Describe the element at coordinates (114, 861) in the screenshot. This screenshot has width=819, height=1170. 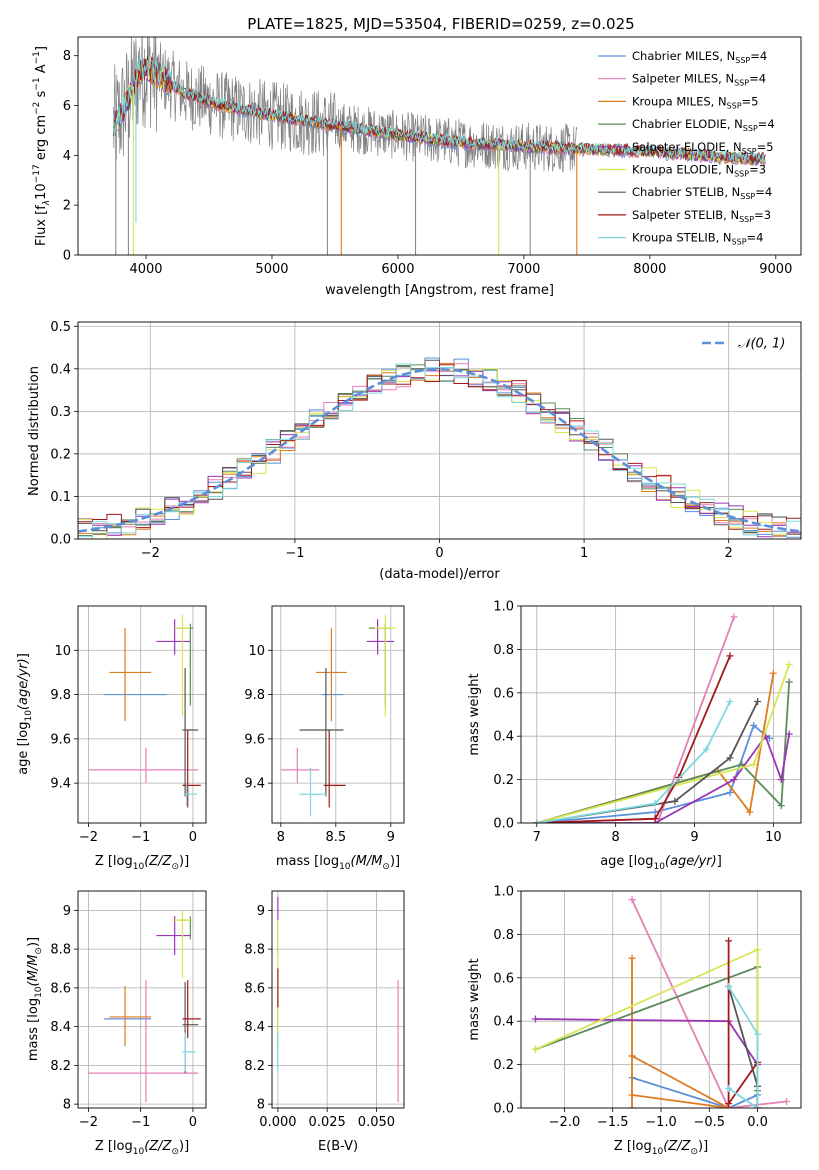
I see `xlabel-part: Z [log` at that location.